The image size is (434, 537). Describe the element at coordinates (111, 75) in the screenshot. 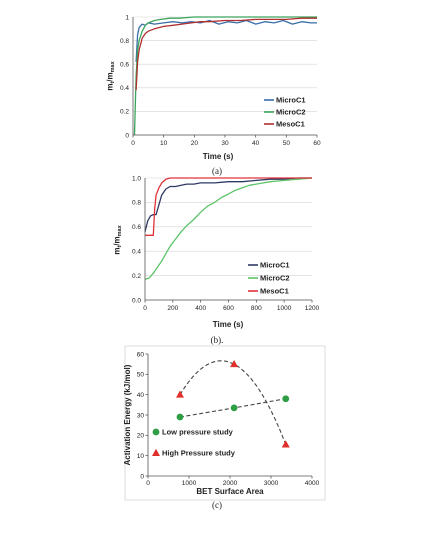

I see `y-axis-label-a: mt/mmax` at that location.